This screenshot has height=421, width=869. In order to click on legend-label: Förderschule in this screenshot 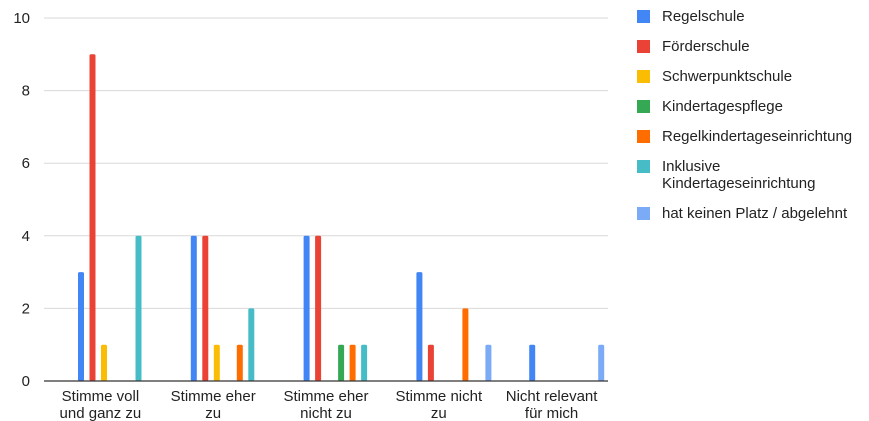, I will do `click(706, 46)`.